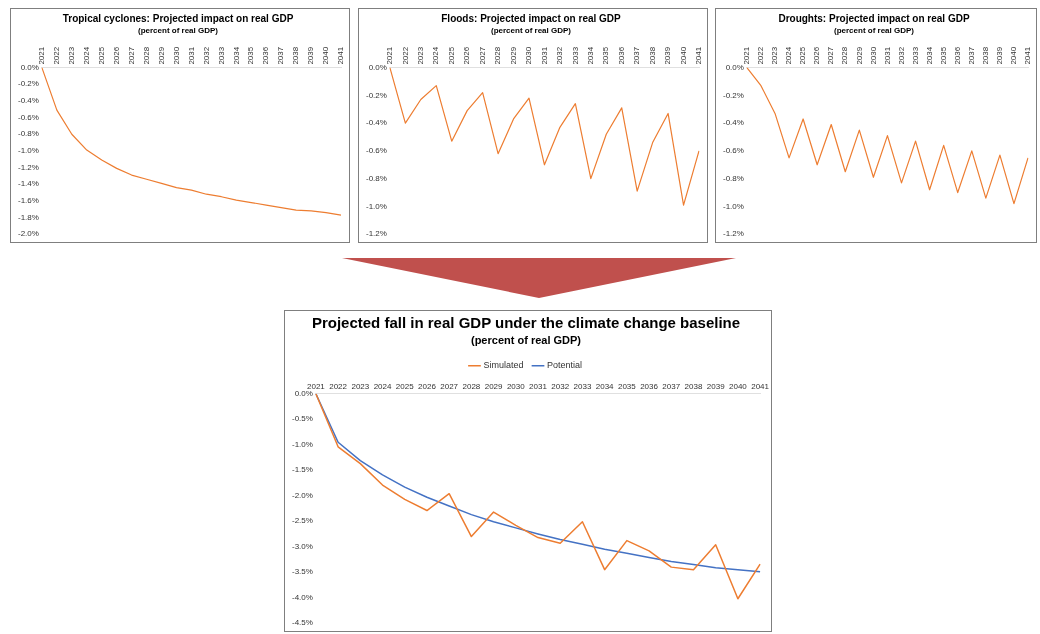  Describe the element at coordinates (302, 470) in the screenshot. I see `y-tick-label: -1.5%` at that location.